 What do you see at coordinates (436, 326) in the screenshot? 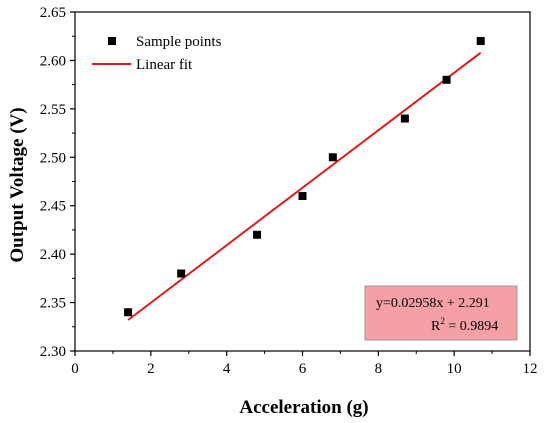
I see `r2-prefix: R` at bounding box center [436, 326].